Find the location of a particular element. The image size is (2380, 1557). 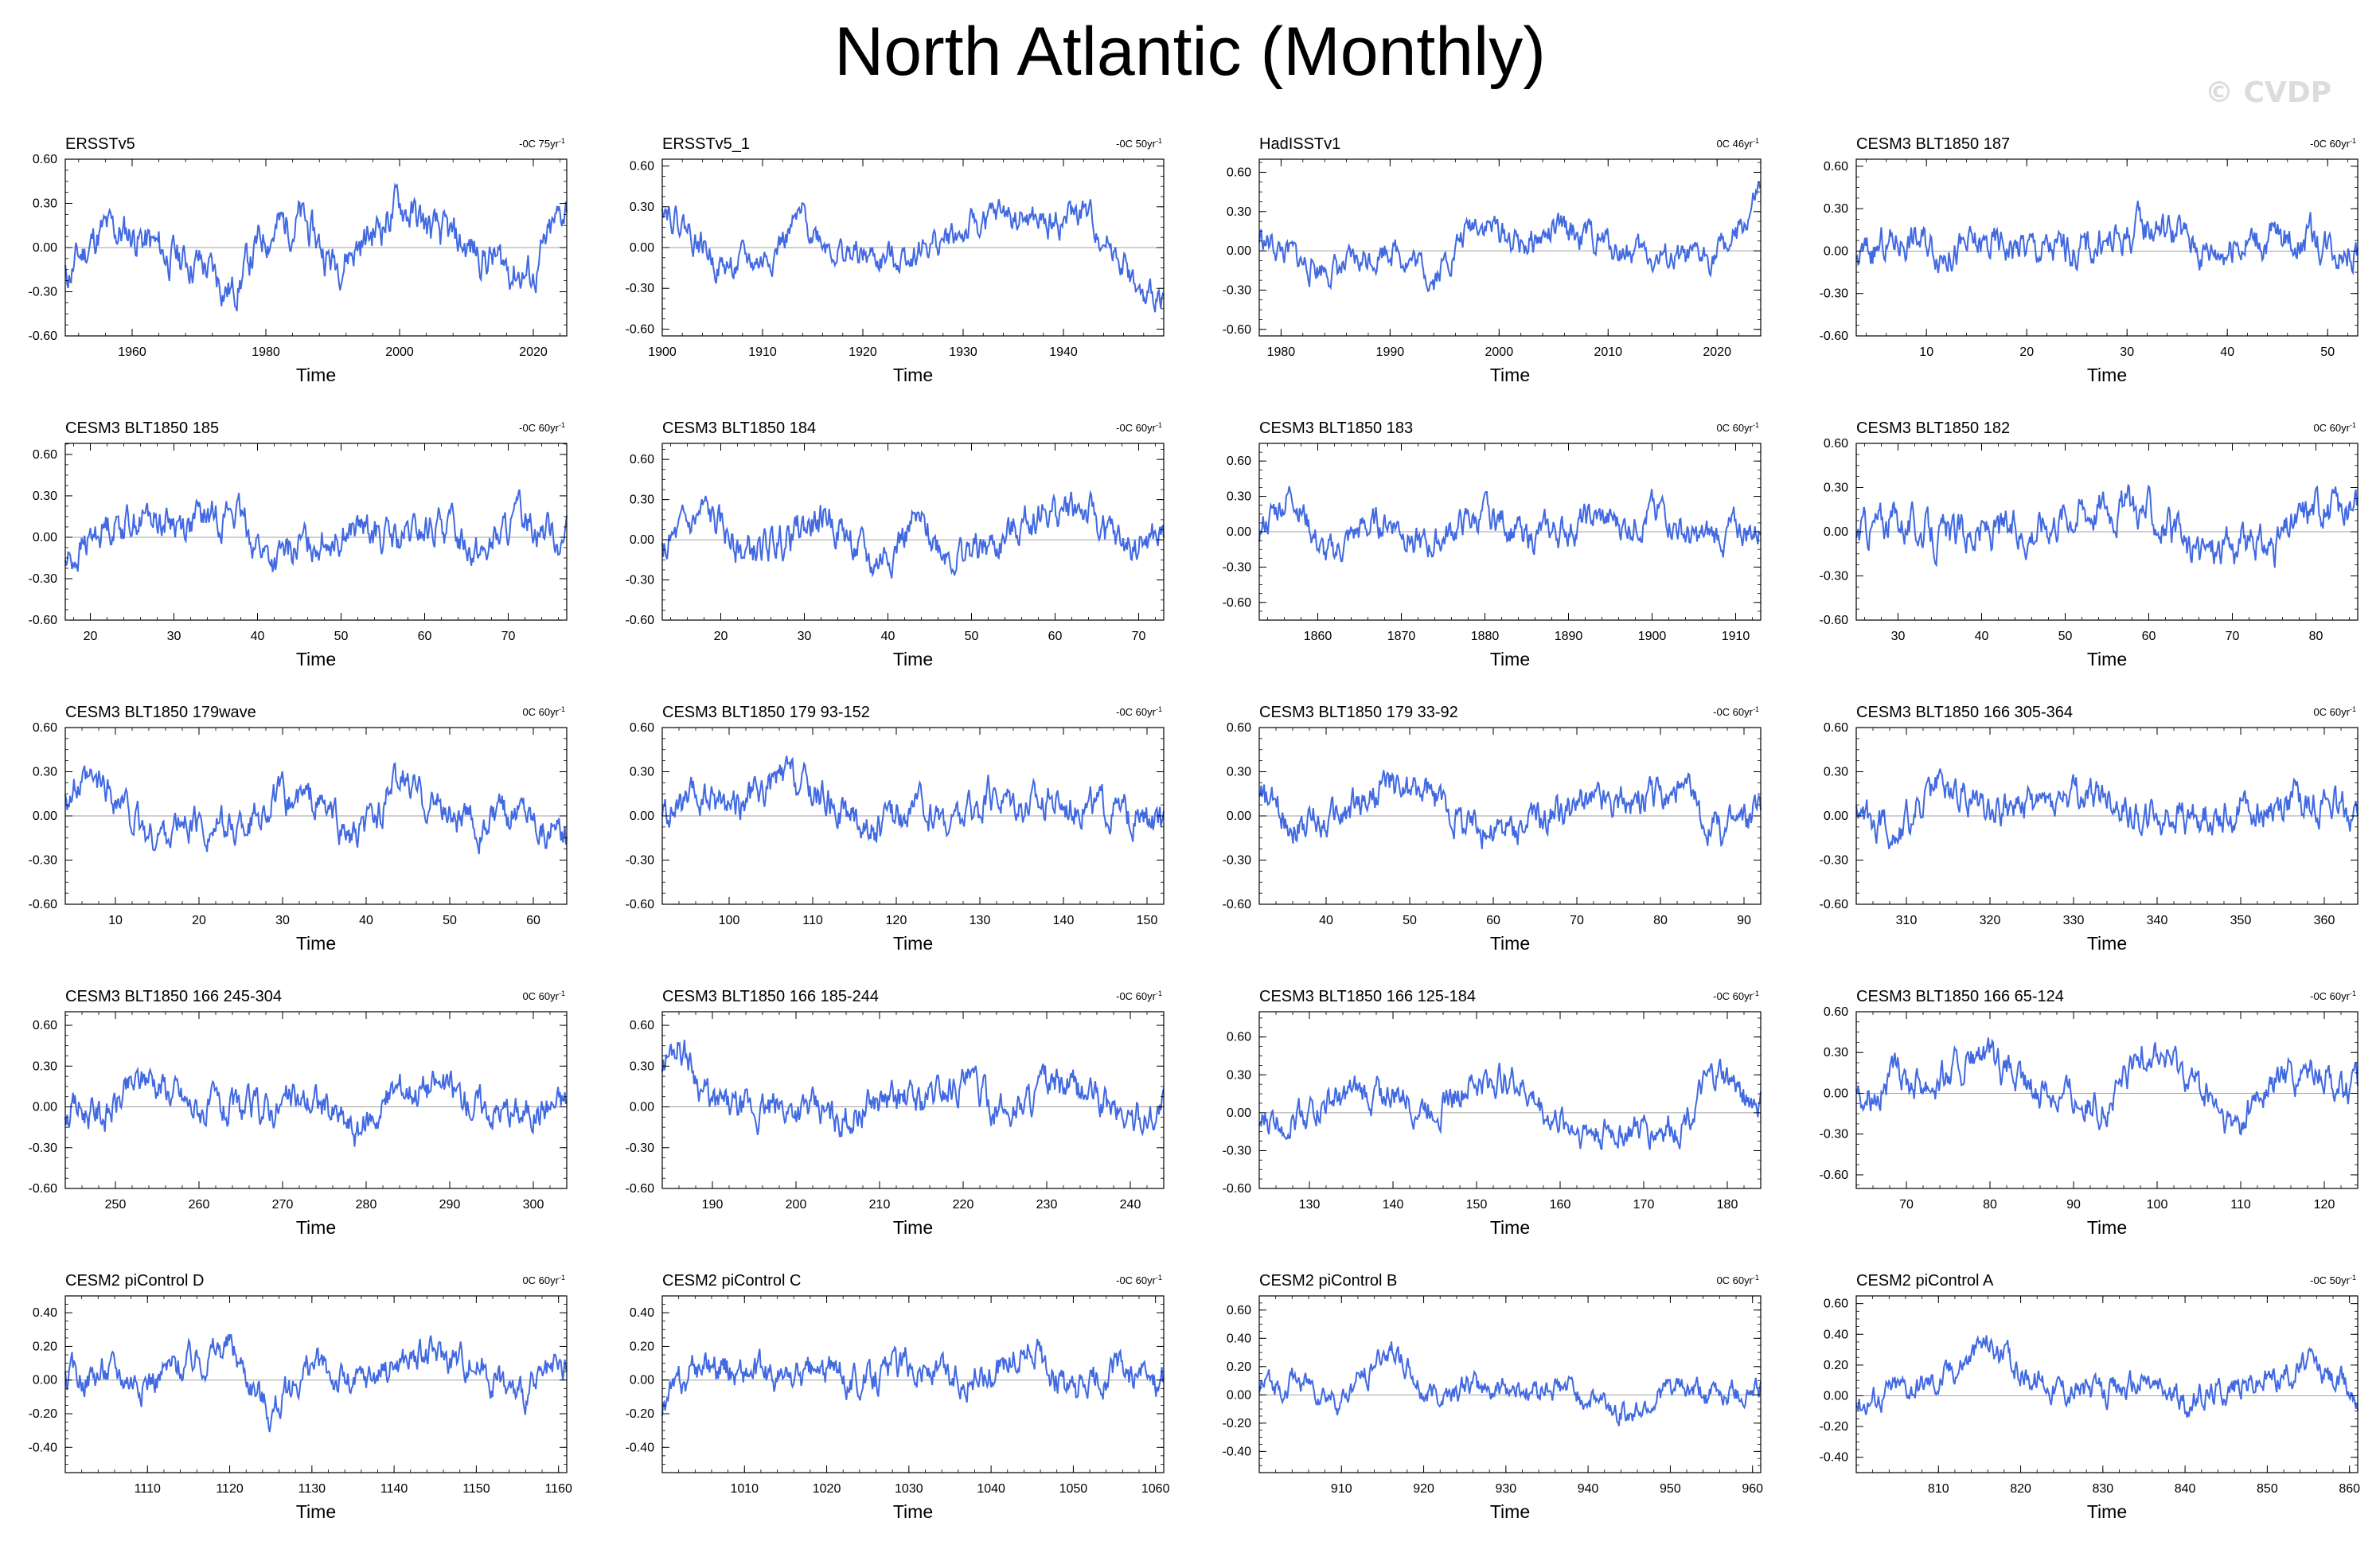

x-tick-label: 1150 is located at coordinates (476, 1489).